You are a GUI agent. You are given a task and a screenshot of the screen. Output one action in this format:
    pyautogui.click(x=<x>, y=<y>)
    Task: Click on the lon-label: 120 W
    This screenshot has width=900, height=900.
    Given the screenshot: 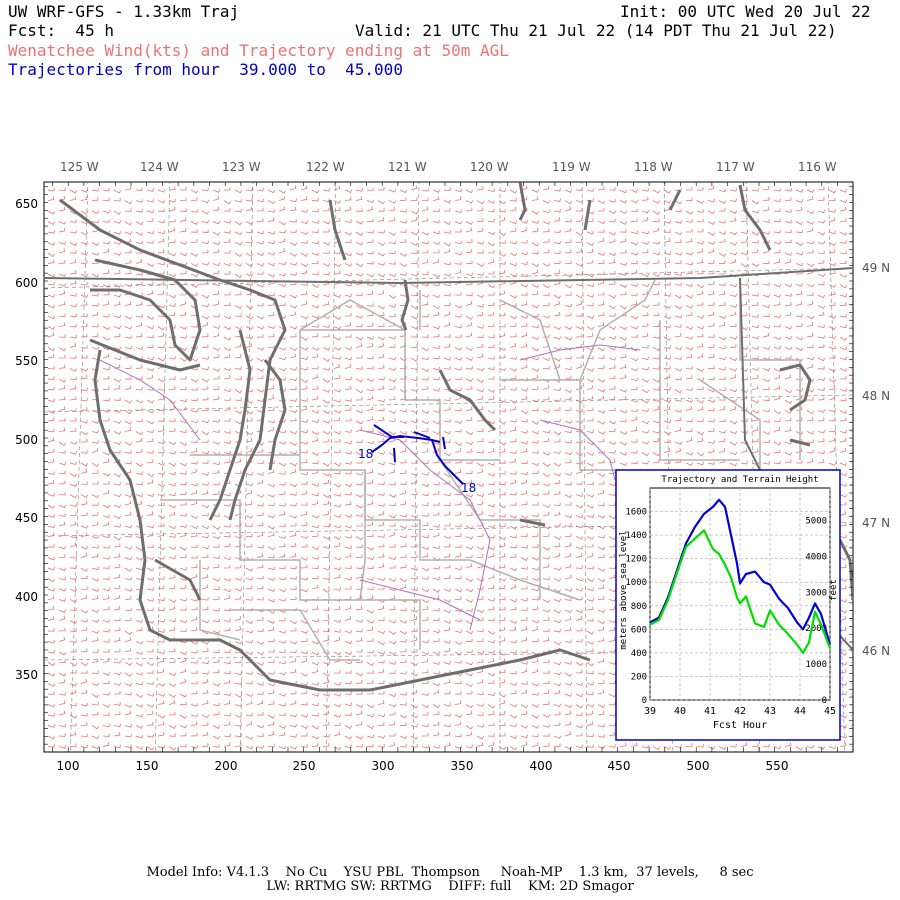 What is the action you would take?
    pyautogui.click(x=489, y=167)
    